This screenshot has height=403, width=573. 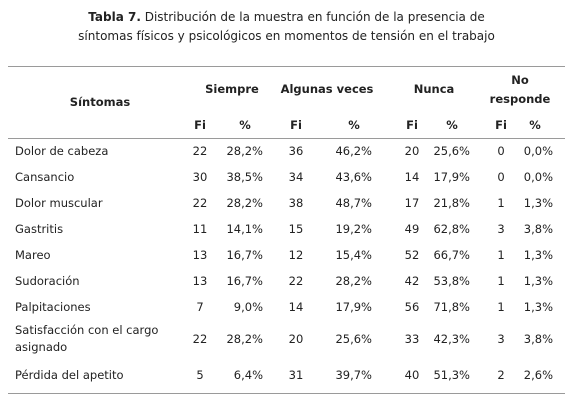 What do you see at coordinates (501, 375) in the screenshot?
I see `cell: 2` at bounding box center [501, 375].